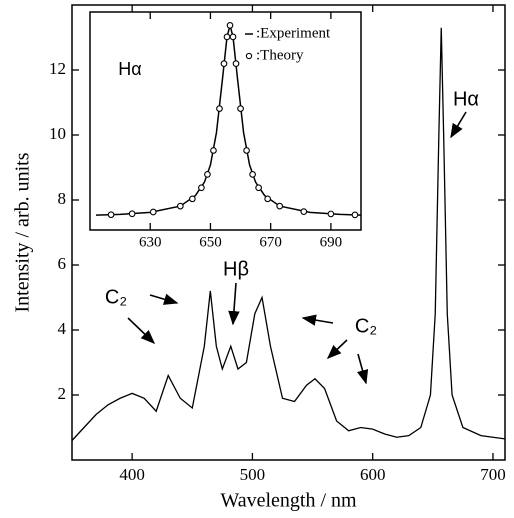  What do you see at coordinates (57, 68) in the screenshot?
I see `y-tick-label: 12` at bounding box center [57, 68].